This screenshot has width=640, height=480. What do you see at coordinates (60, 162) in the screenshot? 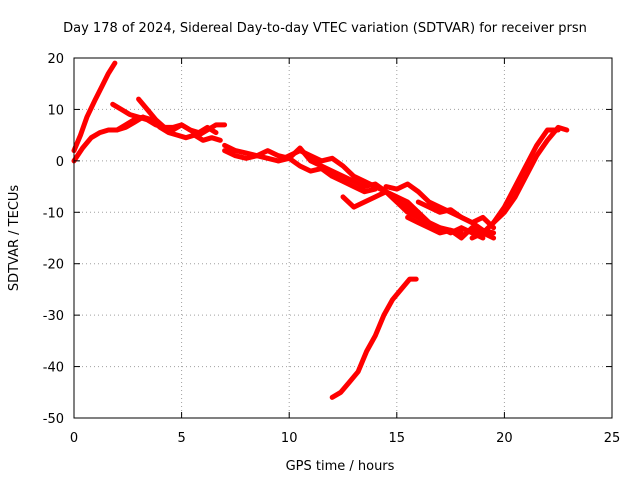
I see `y-tick-label: 0` at bounding box center [60, 162].